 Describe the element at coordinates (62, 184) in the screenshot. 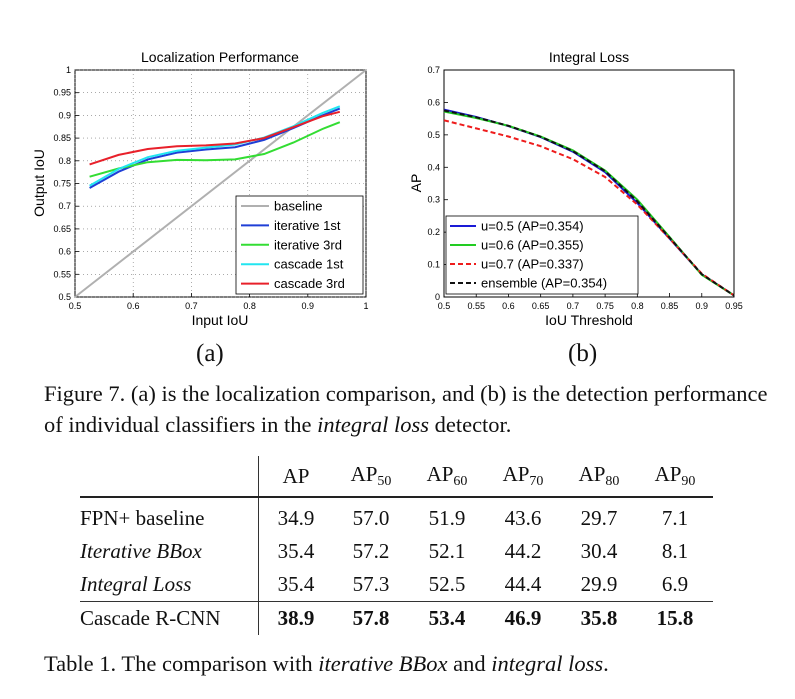

I see `y-tick-label: 0.75` at that location.